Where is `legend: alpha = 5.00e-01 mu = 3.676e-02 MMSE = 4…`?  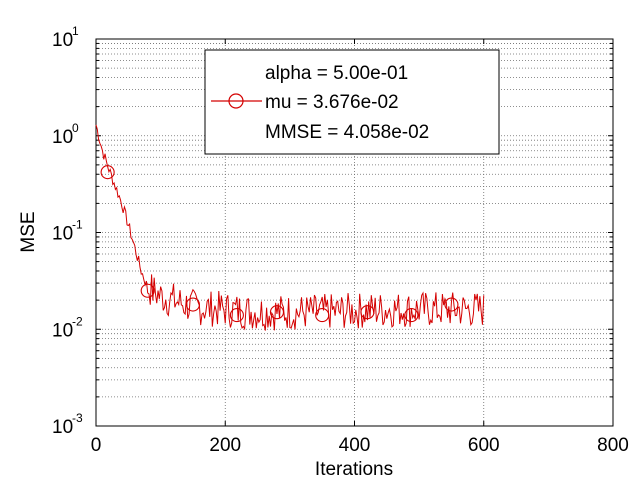 legend: alpha = 5.00e-01 mu = 3.676e-02 MMSE = 4… is located at coordinates (352, 102).